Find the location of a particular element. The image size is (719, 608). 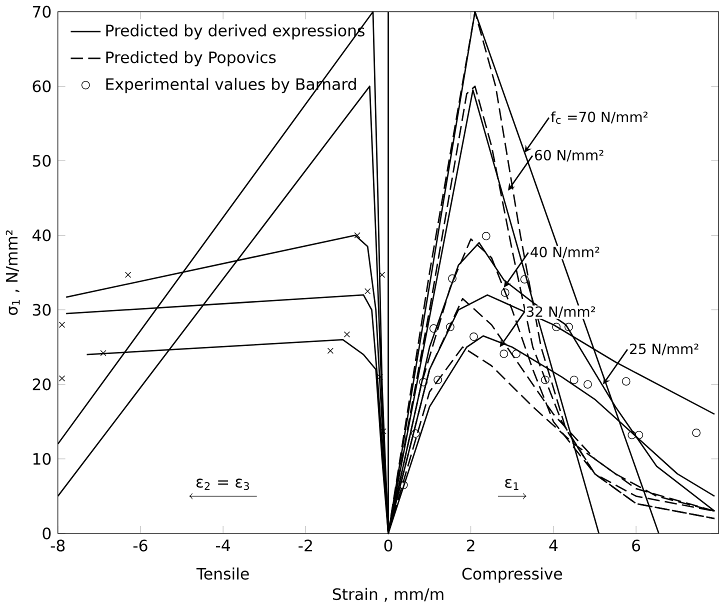

legend-label: Predicted by Popovics is located at coordinates (191, 59).